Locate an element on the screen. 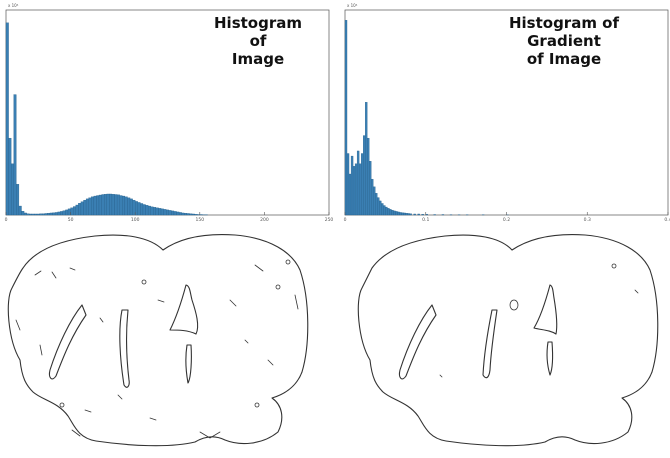  edge-small-fragments is located at coordinates (539, 320).